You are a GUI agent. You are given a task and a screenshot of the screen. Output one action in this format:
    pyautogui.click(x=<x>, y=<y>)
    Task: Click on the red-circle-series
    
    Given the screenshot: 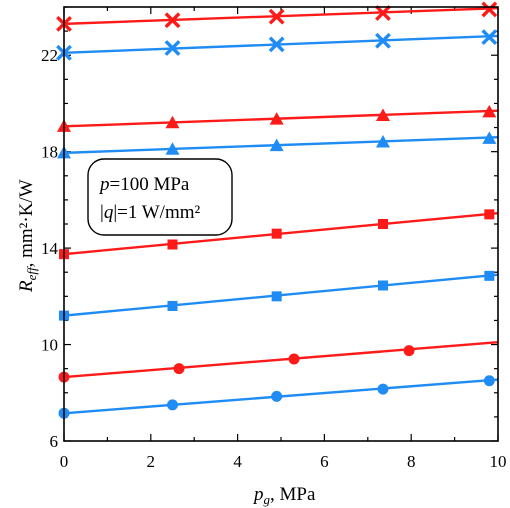 What is the action you would take?
    pyautogui.click(x=278, y=361)
    